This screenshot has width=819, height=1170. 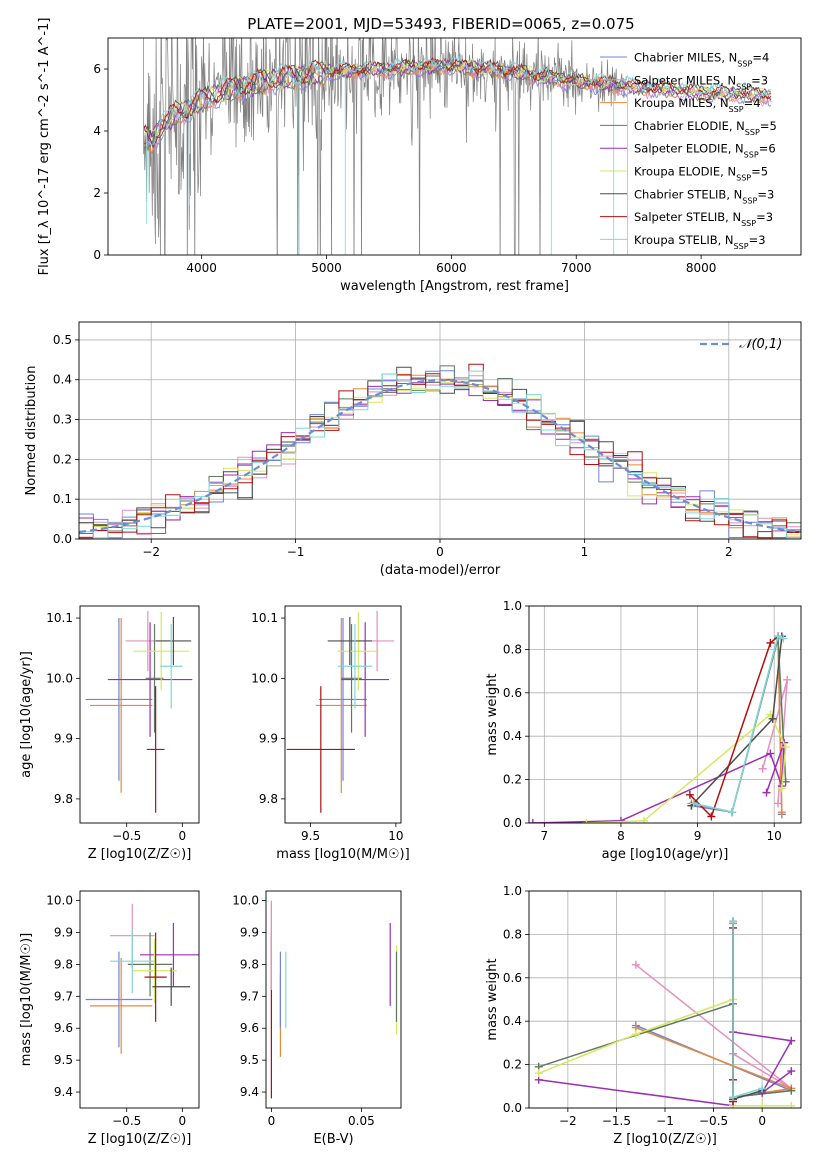 What do you see at coordinates (698, 836) in the screenshot?
I see `x-tick-label: 9` at bounding box center [698, 836].